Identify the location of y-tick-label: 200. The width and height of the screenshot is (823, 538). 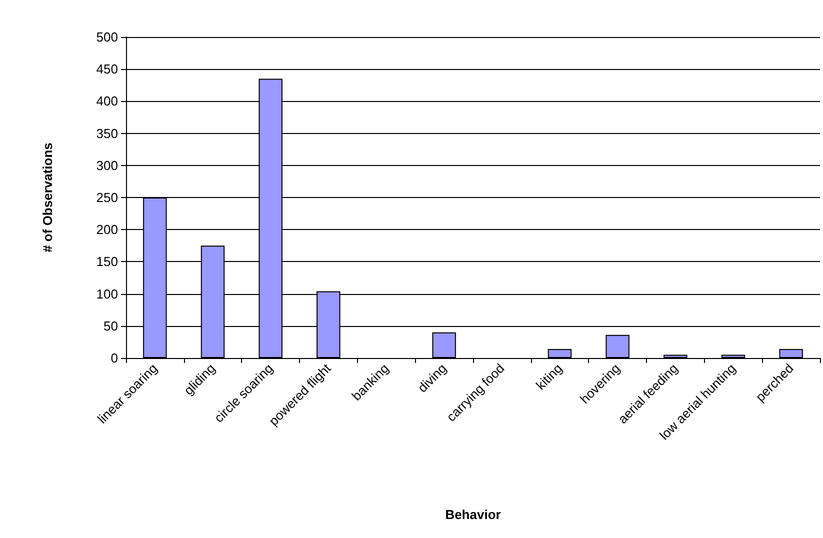
(107, 230).